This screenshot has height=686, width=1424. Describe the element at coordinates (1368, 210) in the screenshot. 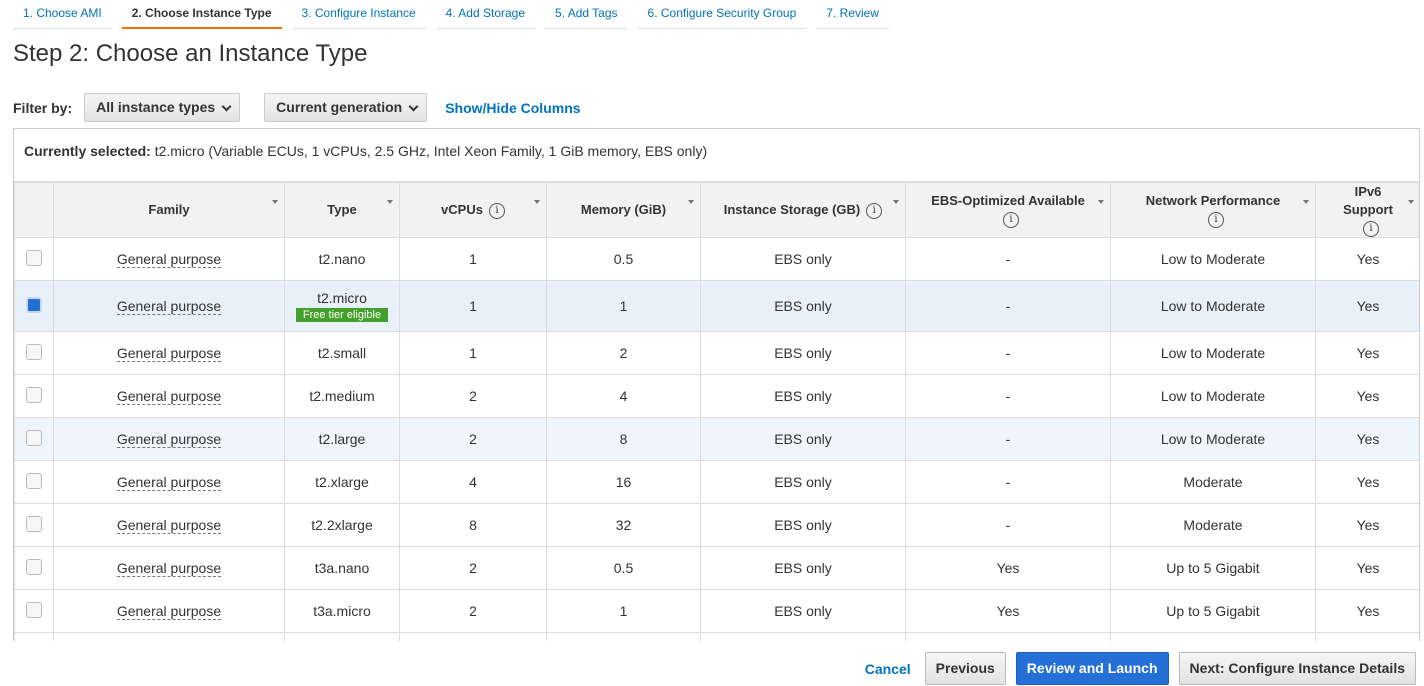

I see `column-header: IPv6 Supporti` at that location.